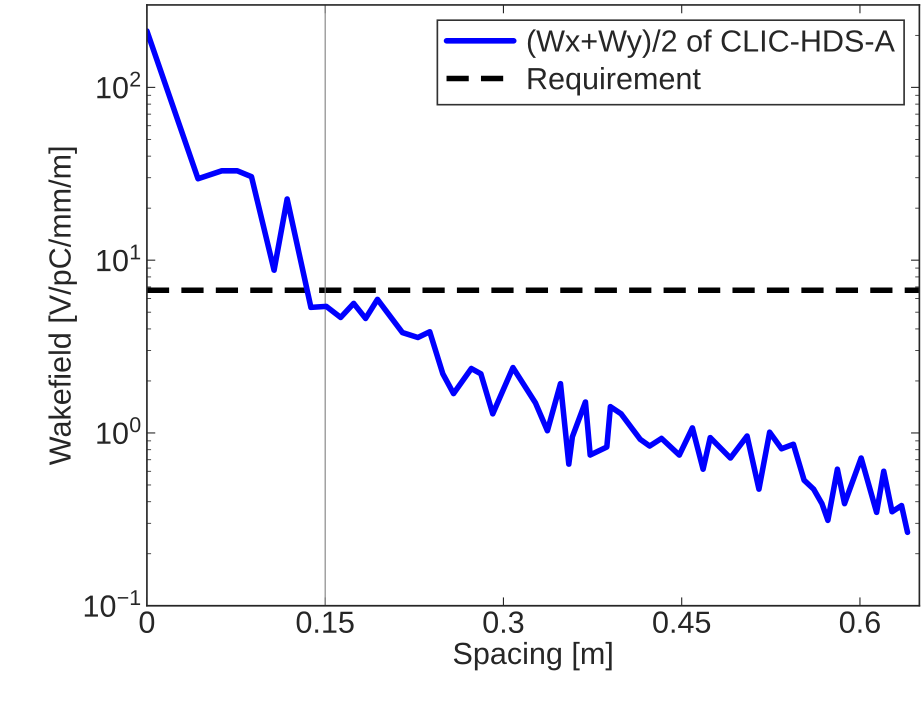 This screenshot has width=924, height=706. Describe the element at coordinates (503, 622) in the screenshot. I see `x-tick-label: 0.3` at that location.